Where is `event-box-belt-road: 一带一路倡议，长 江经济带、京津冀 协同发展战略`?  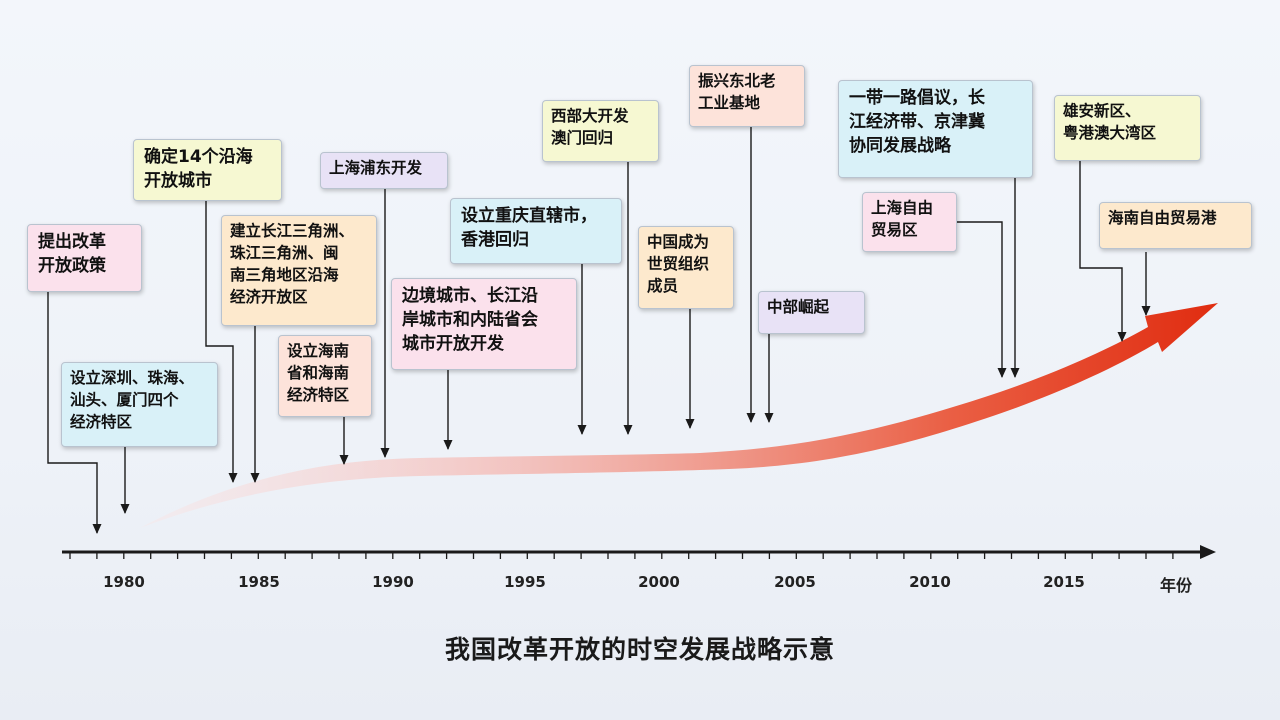
event-box-belt-road: 一带一路倡议，长 江经济带、京津冀 协同发展战略 is located at coordinates (935, 129).